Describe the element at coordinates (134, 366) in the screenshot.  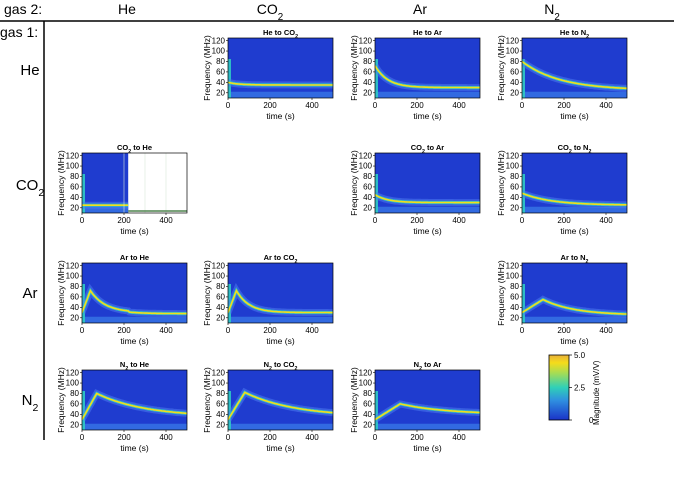
I see `panel-title: N2 to He` at that location.